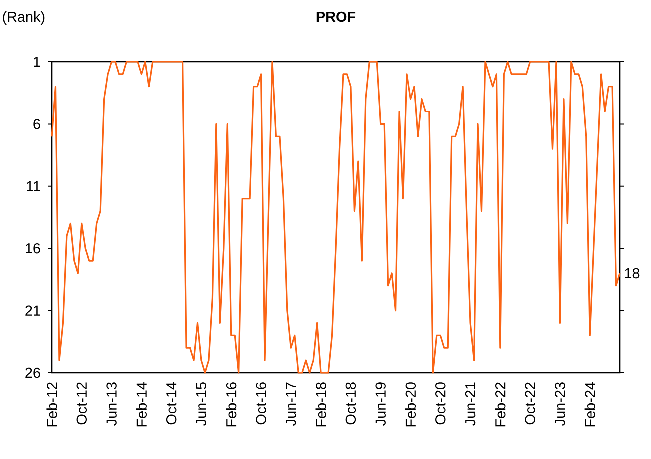 This screenshot has width=651, height=459. I want to click on x-tick-label: Jun-13, so click(111, 404).